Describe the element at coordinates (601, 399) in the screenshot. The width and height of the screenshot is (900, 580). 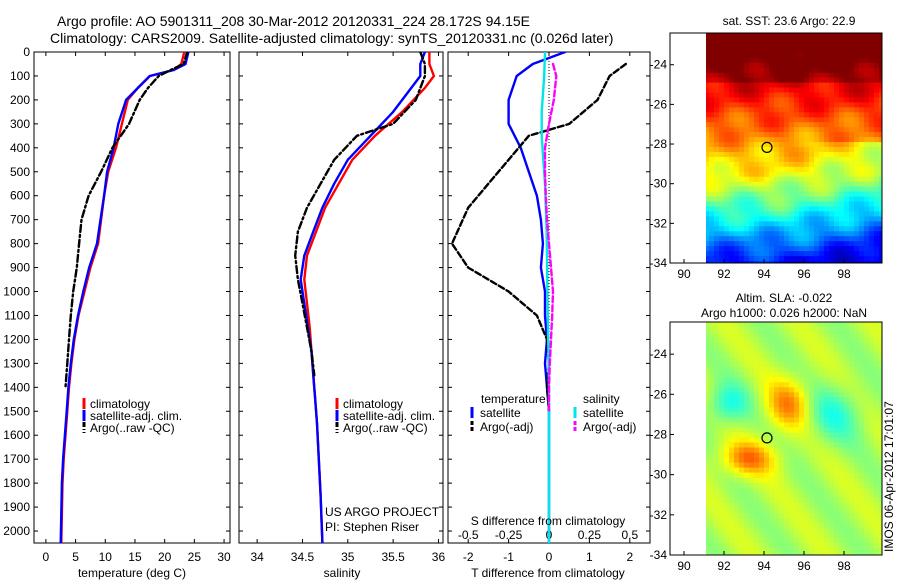
I see `legend-title-salinity: salinity` at that location.